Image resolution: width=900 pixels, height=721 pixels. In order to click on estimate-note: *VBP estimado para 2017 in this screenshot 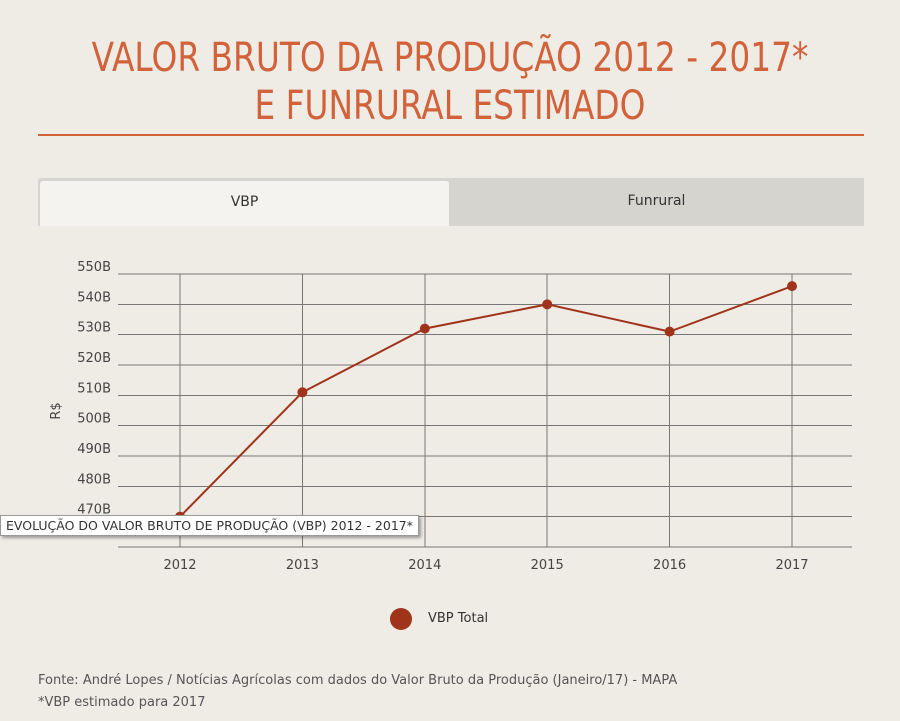, I will do `click(122, 702)`.